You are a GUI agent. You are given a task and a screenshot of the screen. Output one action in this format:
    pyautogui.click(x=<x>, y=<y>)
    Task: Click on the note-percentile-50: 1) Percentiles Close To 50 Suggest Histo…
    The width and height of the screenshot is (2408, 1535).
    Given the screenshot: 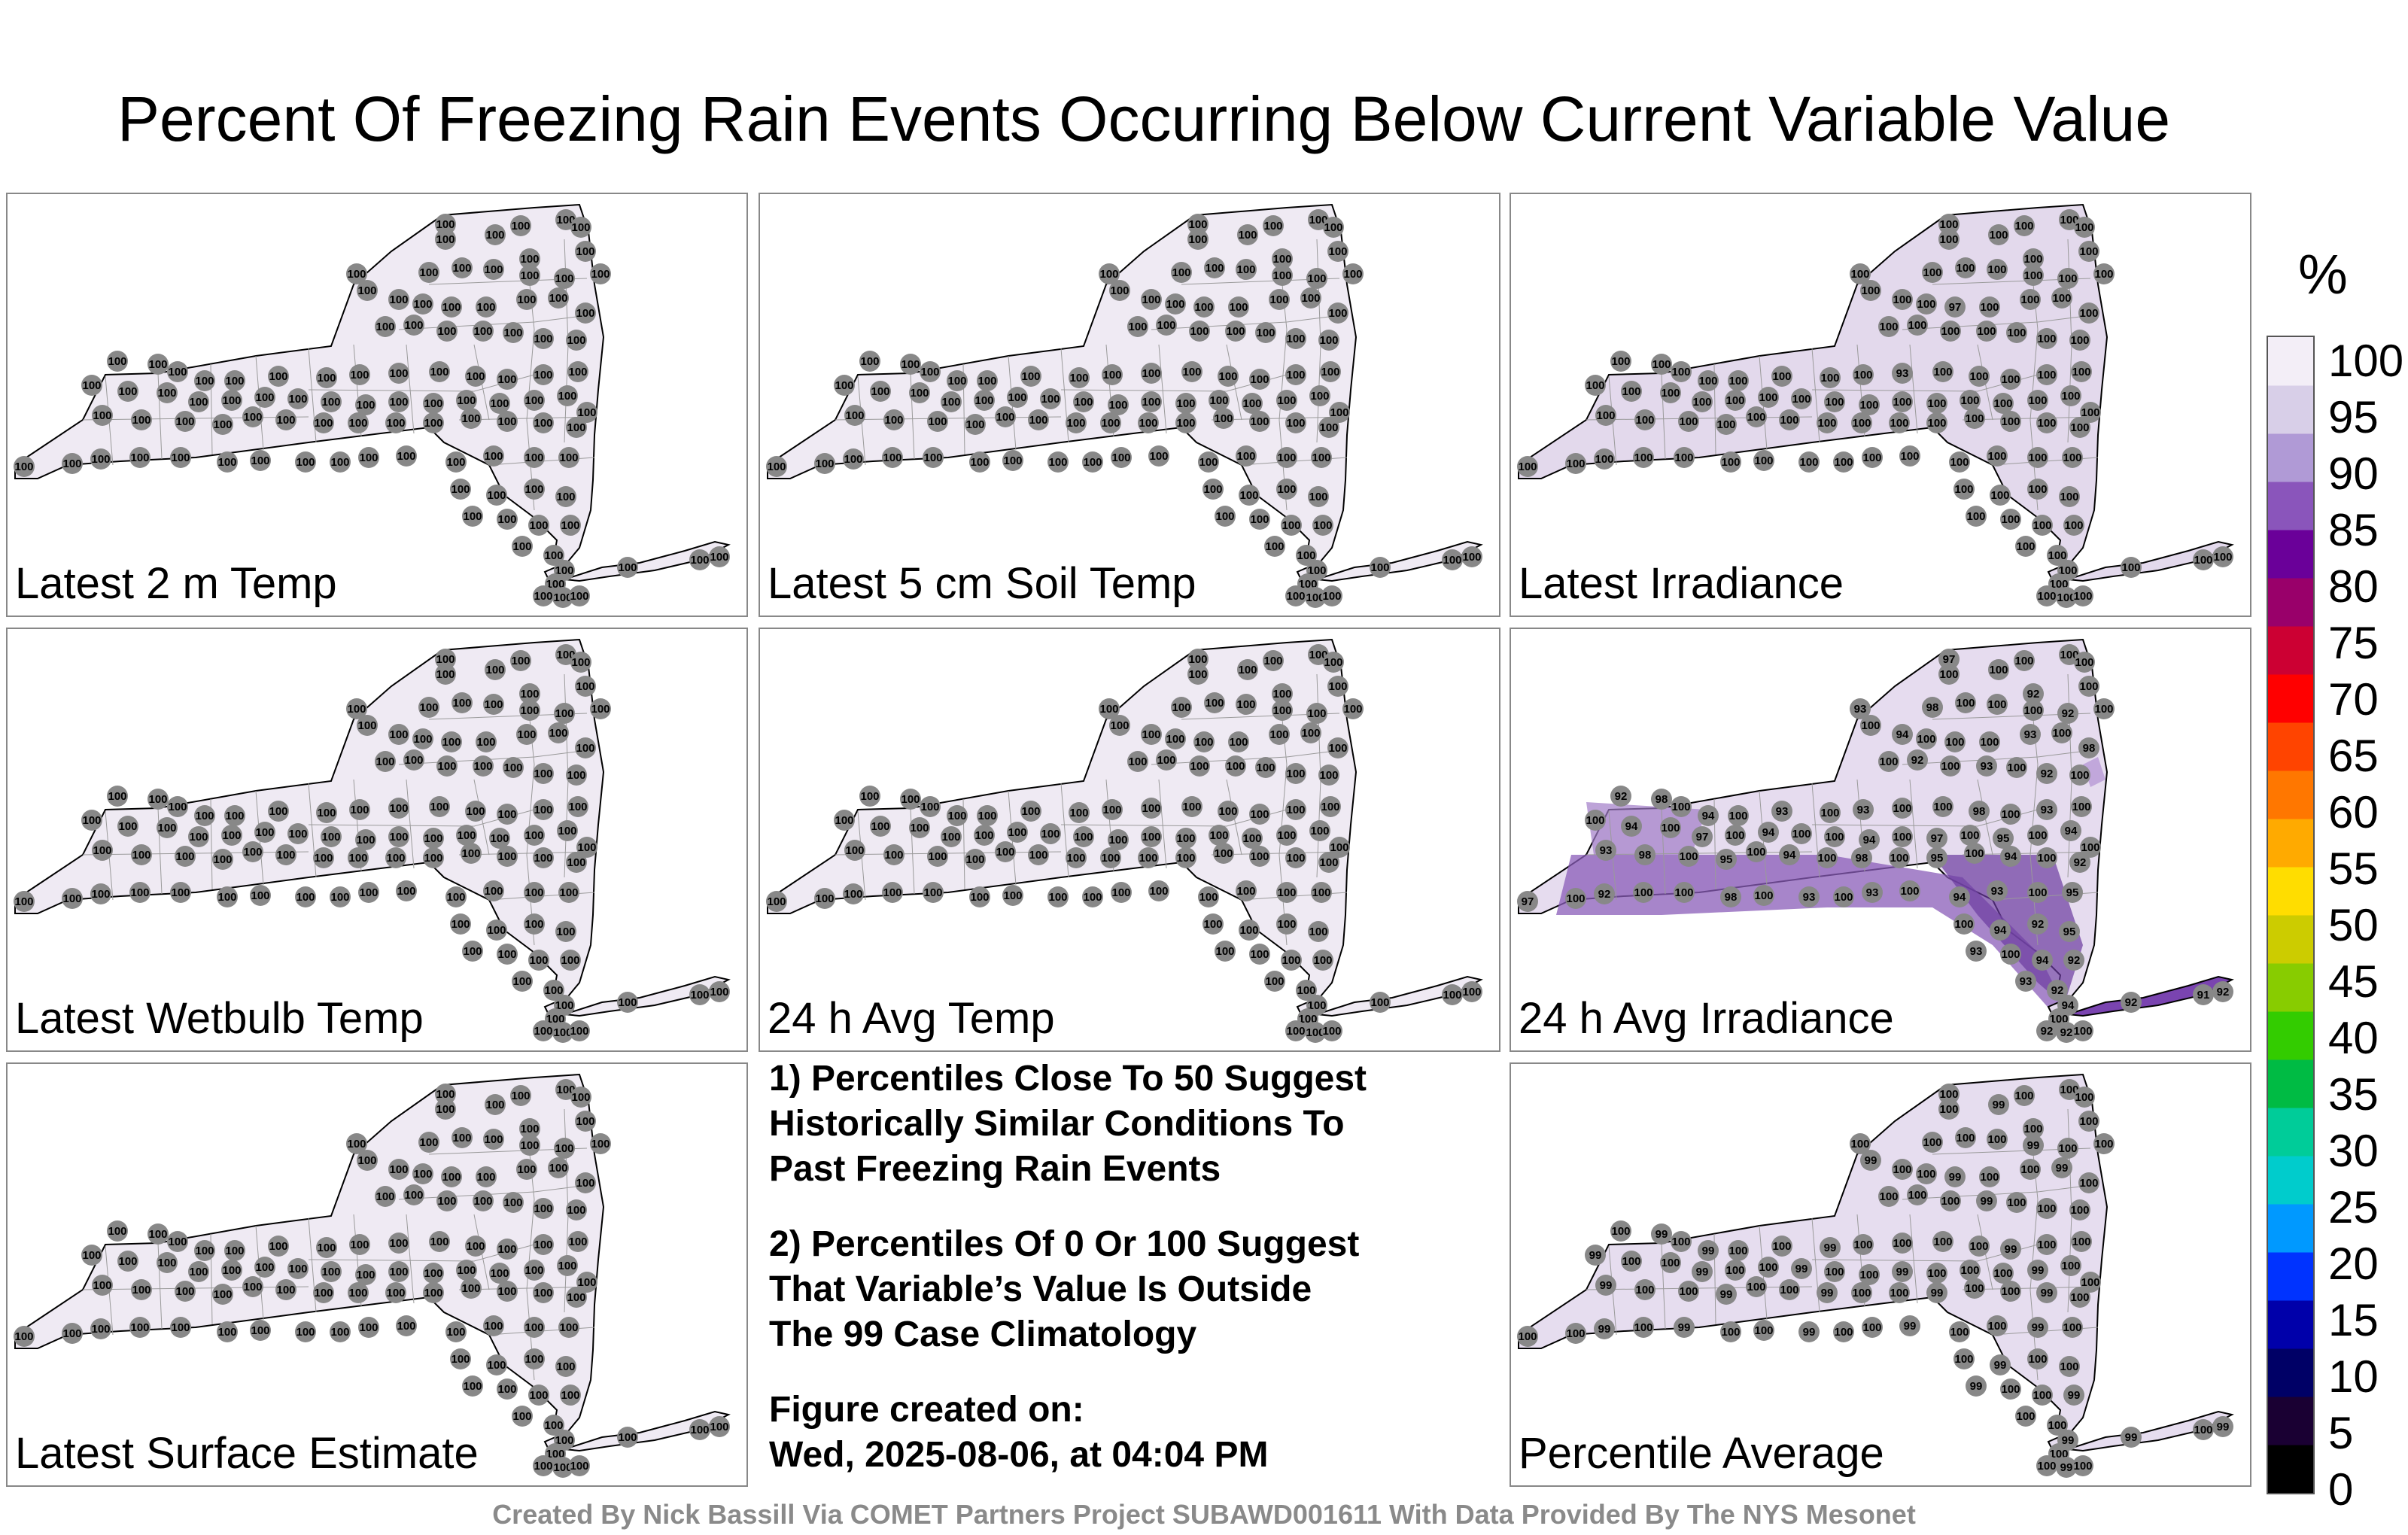 What is the action you would take?
    pyautogui.click(x=1068, y=1124)
    